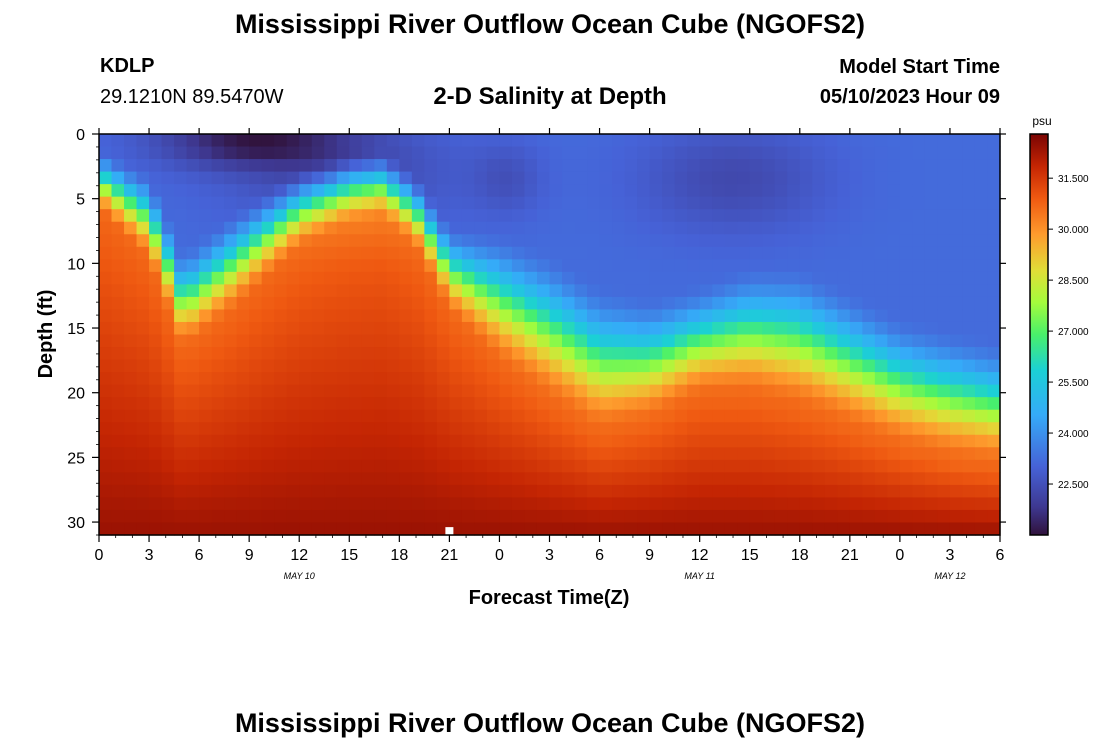  I want to click on y-tick-label: 5, so click(80, 200).